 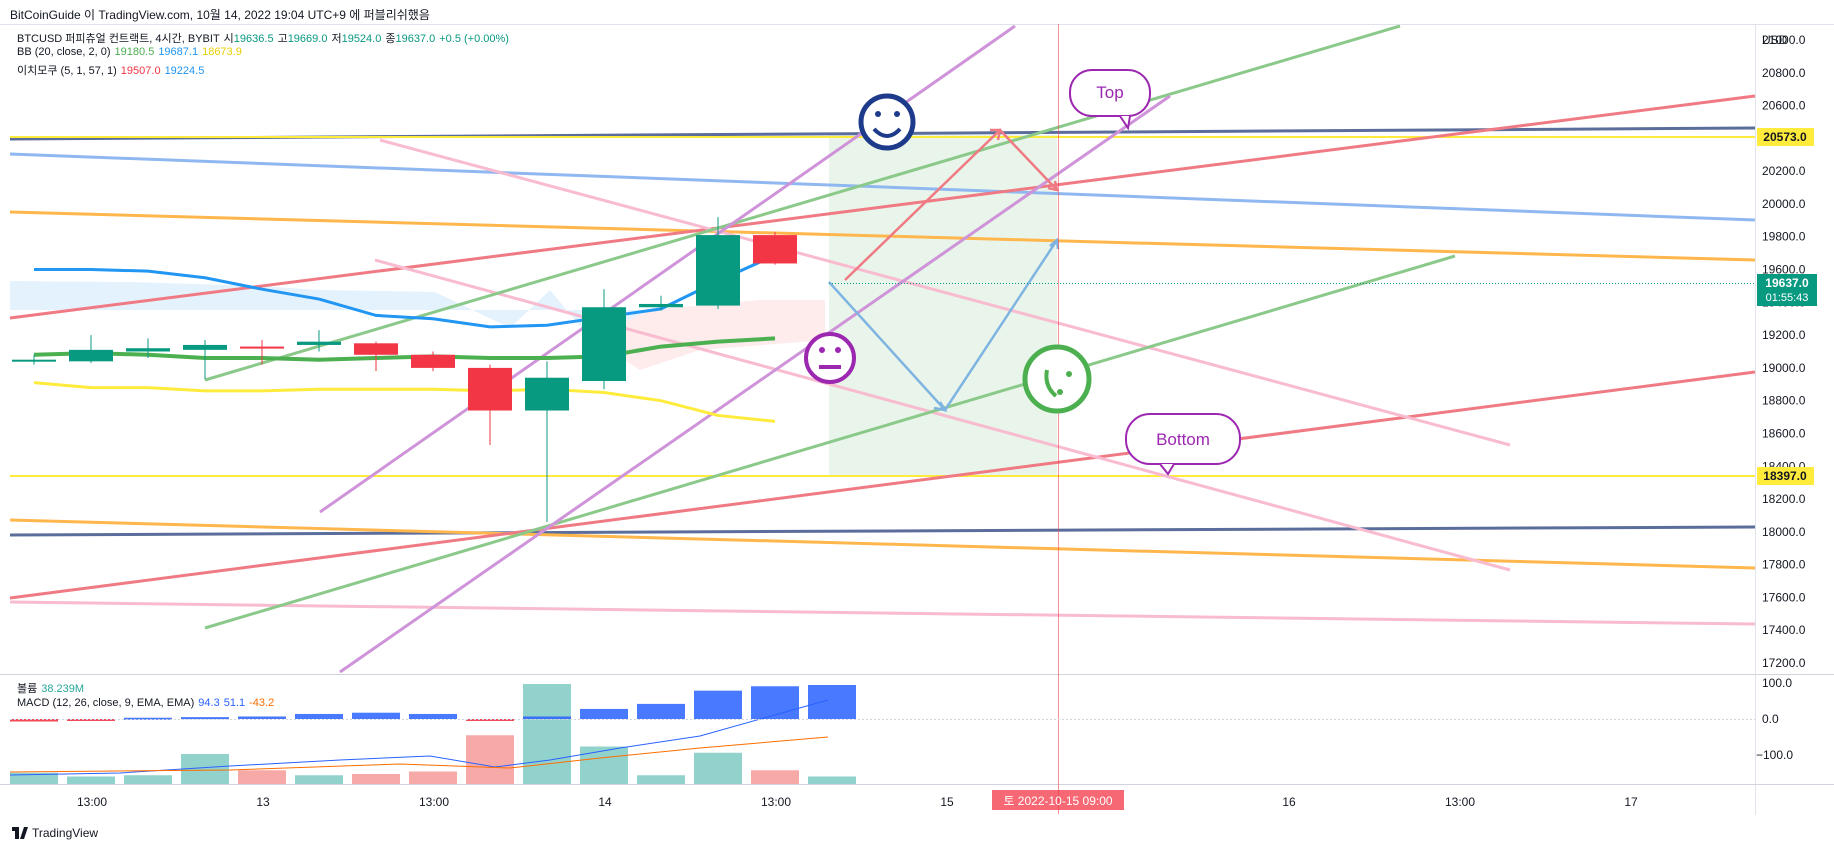 I want to click on smiley-happy-icon, so click(x=887, y=122).